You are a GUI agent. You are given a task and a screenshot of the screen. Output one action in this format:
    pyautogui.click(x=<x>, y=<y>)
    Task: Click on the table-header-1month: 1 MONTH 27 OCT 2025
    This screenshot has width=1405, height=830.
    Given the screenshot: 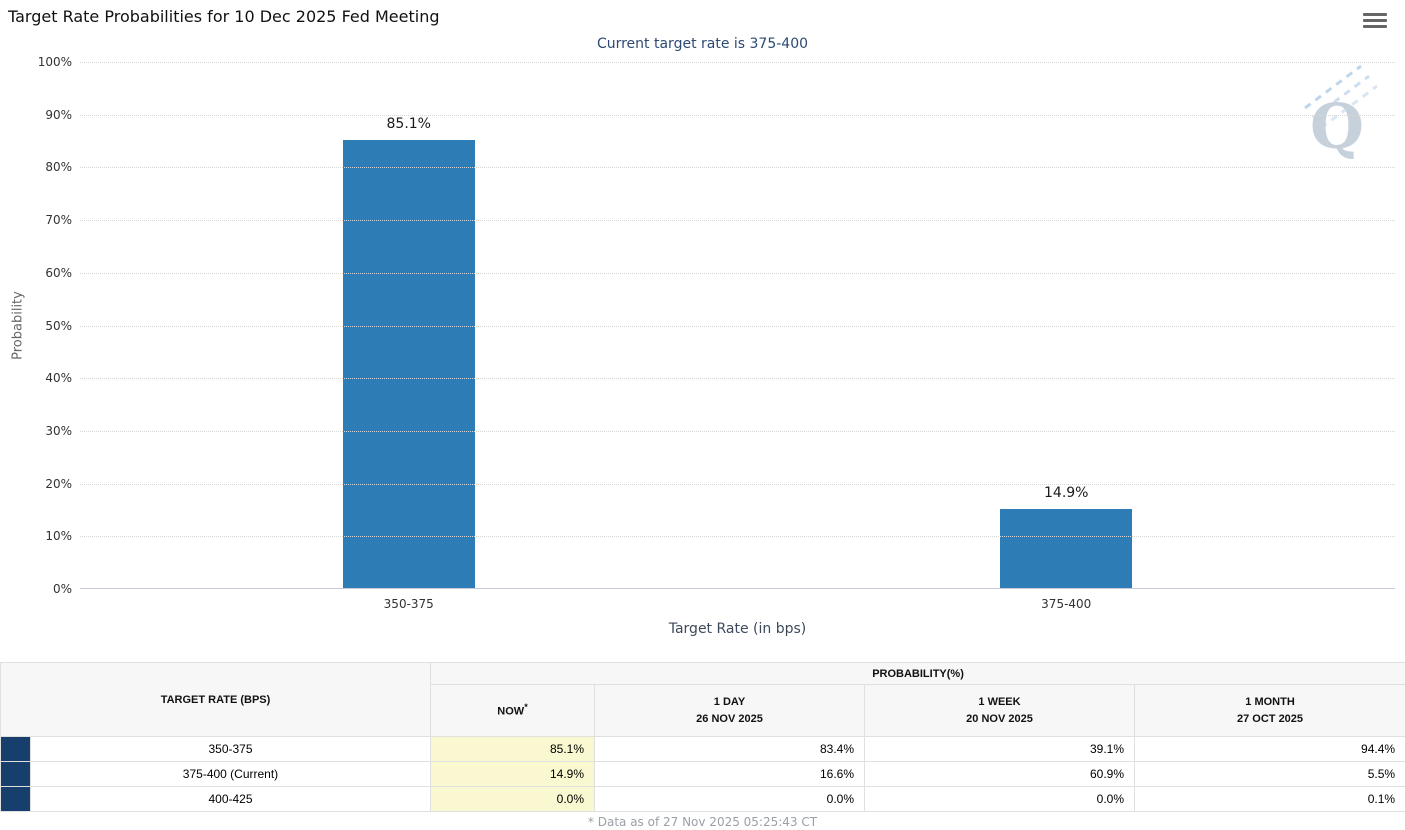 What is the action you would take?
    pyautogui.click(x=1269, y=710)
    